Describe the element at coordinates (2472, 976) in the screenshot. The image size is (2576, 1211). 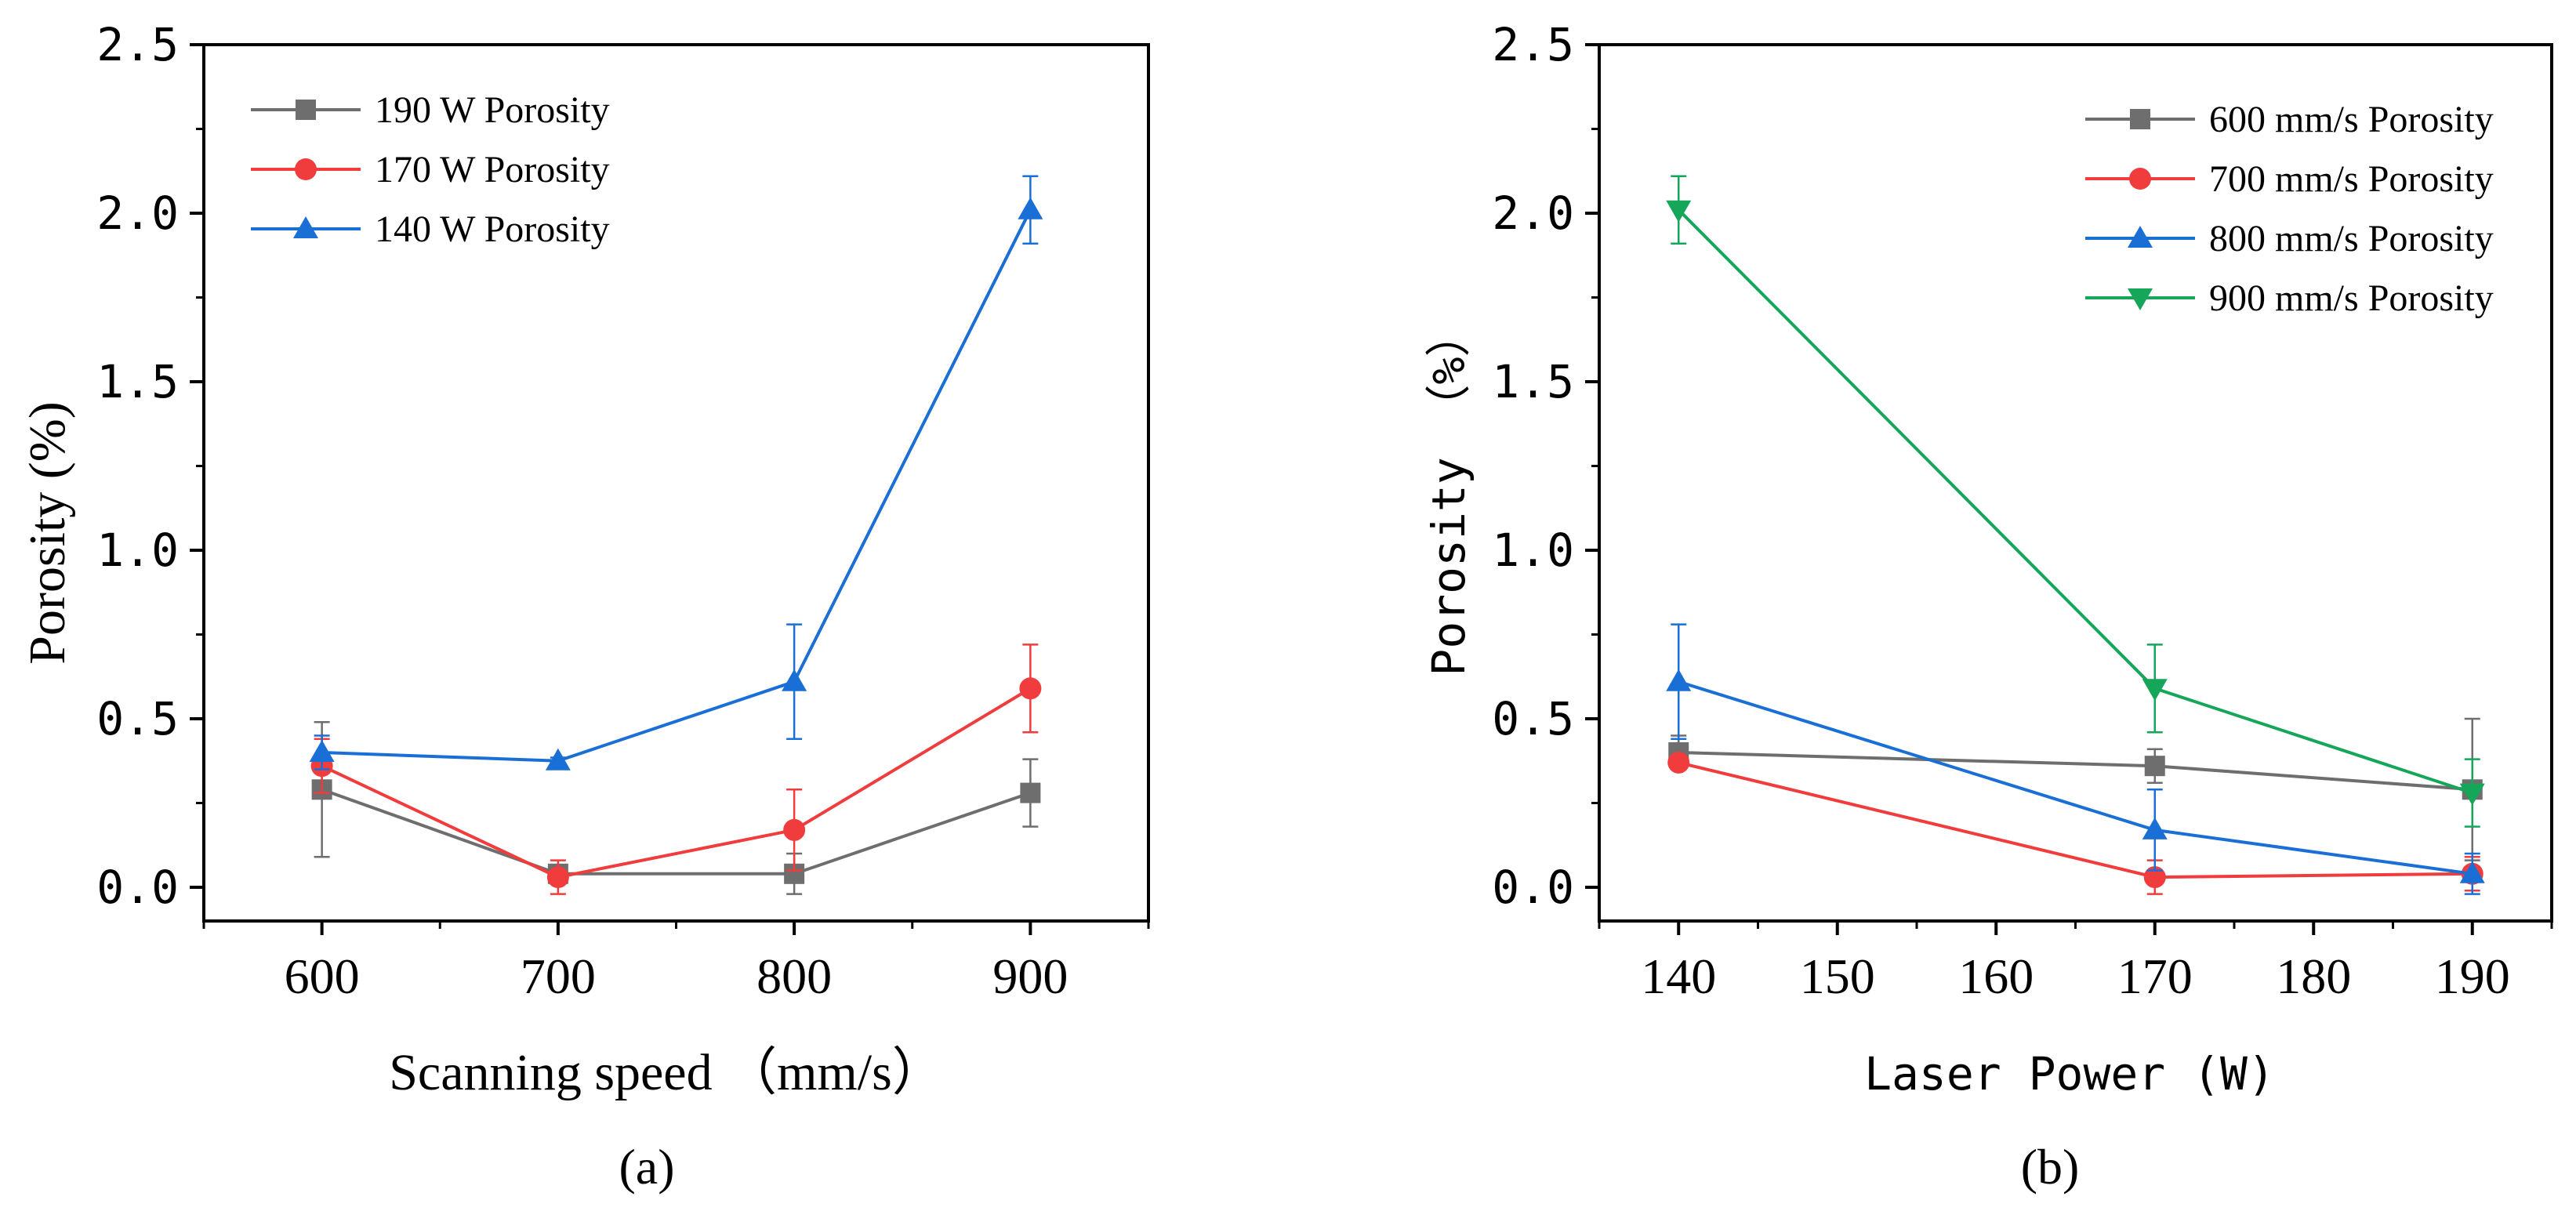
I see `panel-b-x-tick-label: 190` at that location.